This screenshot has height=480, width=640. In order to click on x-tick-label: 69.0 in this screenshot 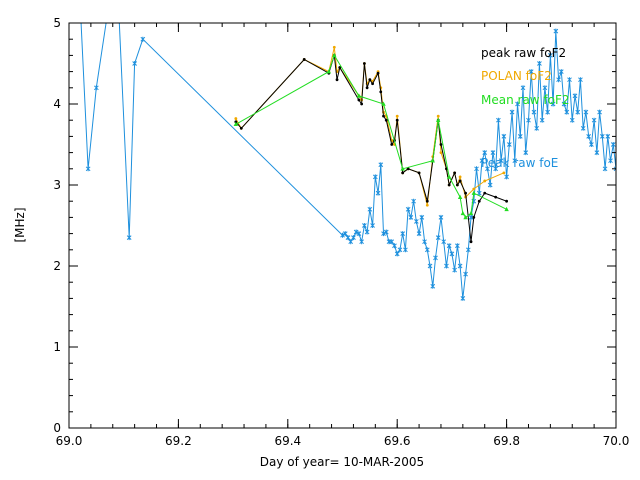, I will do `click(69, 441)`.